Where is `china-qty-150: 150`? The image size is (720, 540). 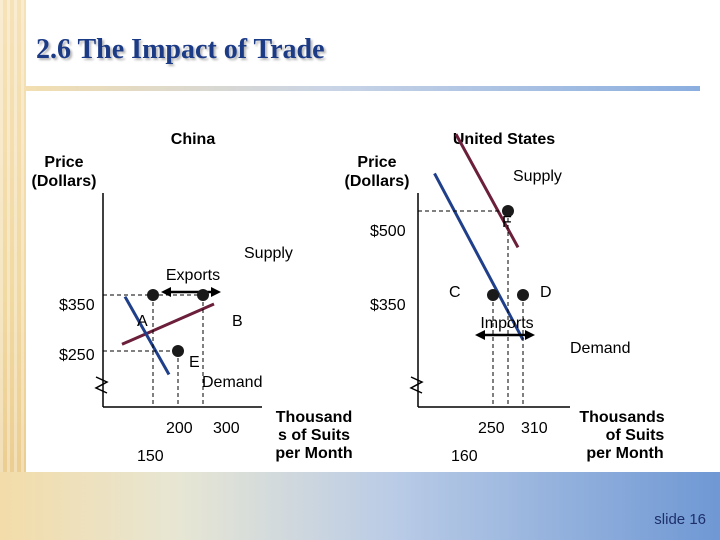
china-qty-150: 150 is located at coordinates (150, 456).